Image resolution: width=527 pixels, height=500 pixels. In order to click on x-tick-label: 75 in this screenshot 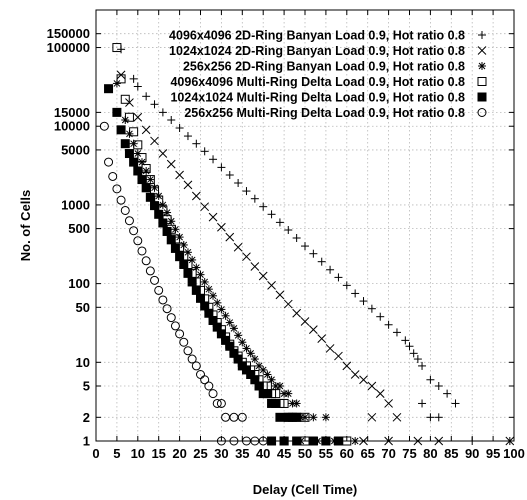, I will do `click(409, 453)`.